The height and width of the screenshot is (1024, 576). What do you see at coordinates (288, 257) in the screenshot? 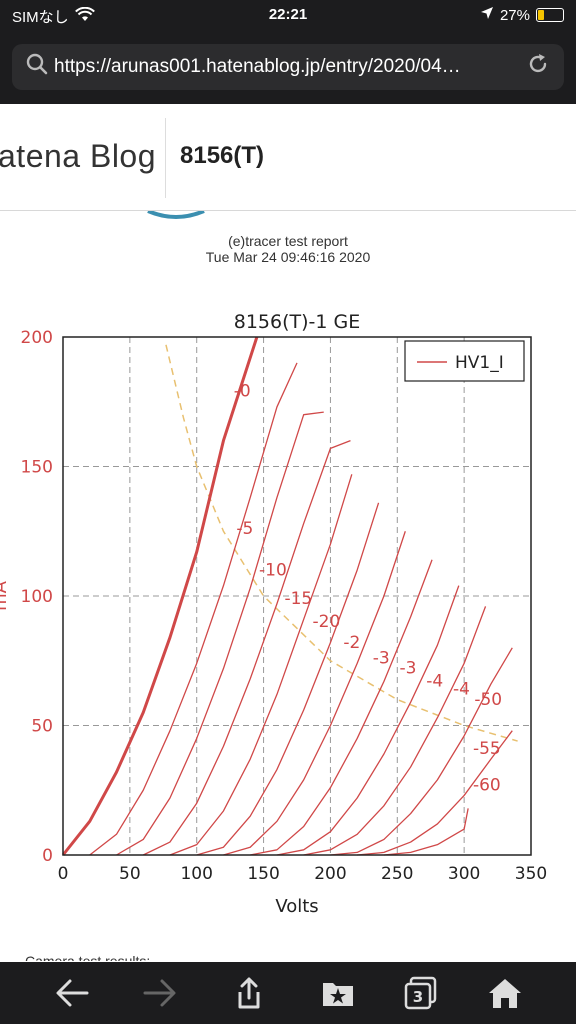
I see `report-date: Tue Mar 24 09:46:16 2020` at bounding box center [288, 257].